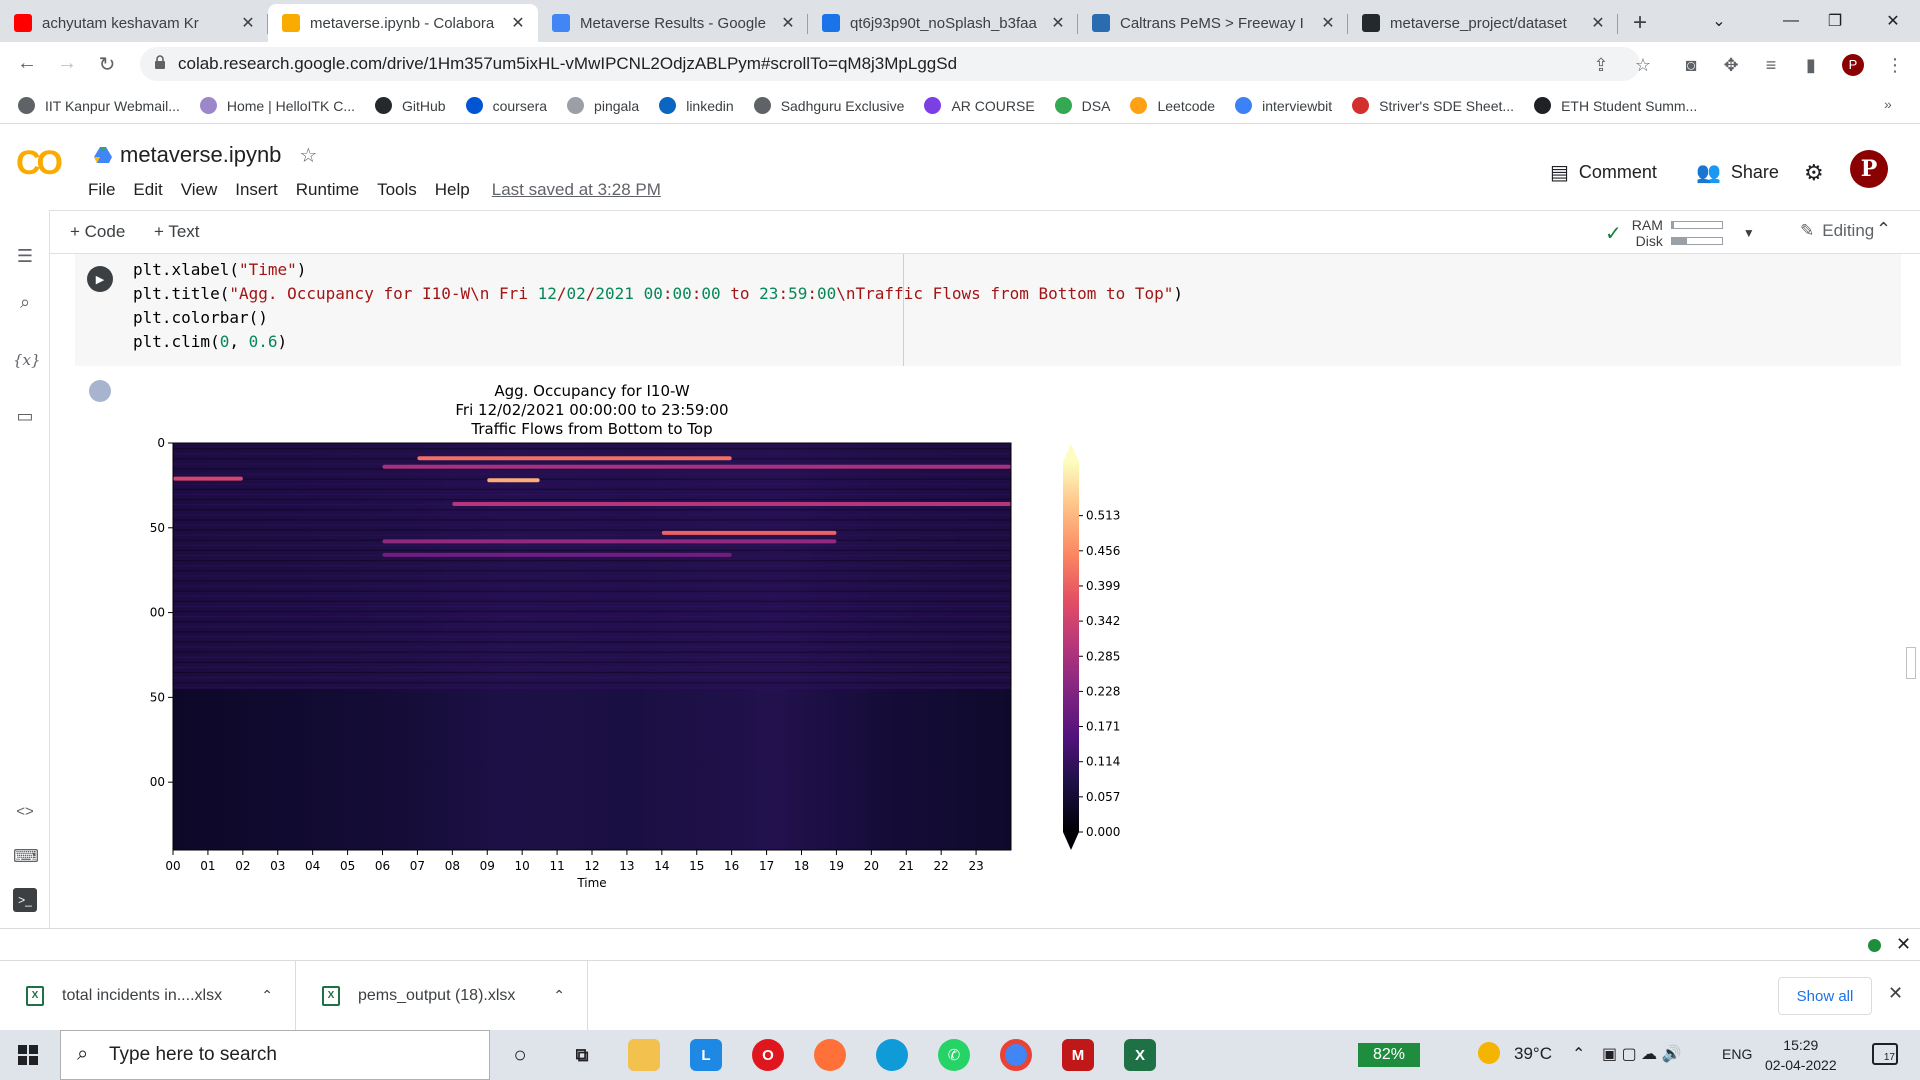 The image size is (1920, 1080). Describe the element at coordinates (210, 341) in the screenshot. I see `code-line: plt.clim(0, 0.6)` at that location.